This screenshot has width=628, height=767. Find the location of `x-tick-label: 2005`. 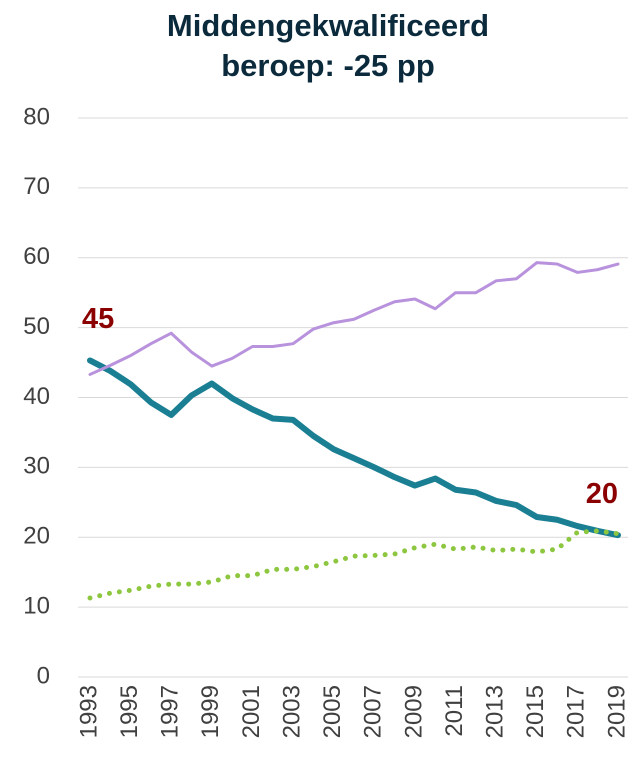

x-tick-label: 2005 is located at coordinates (332, 711).